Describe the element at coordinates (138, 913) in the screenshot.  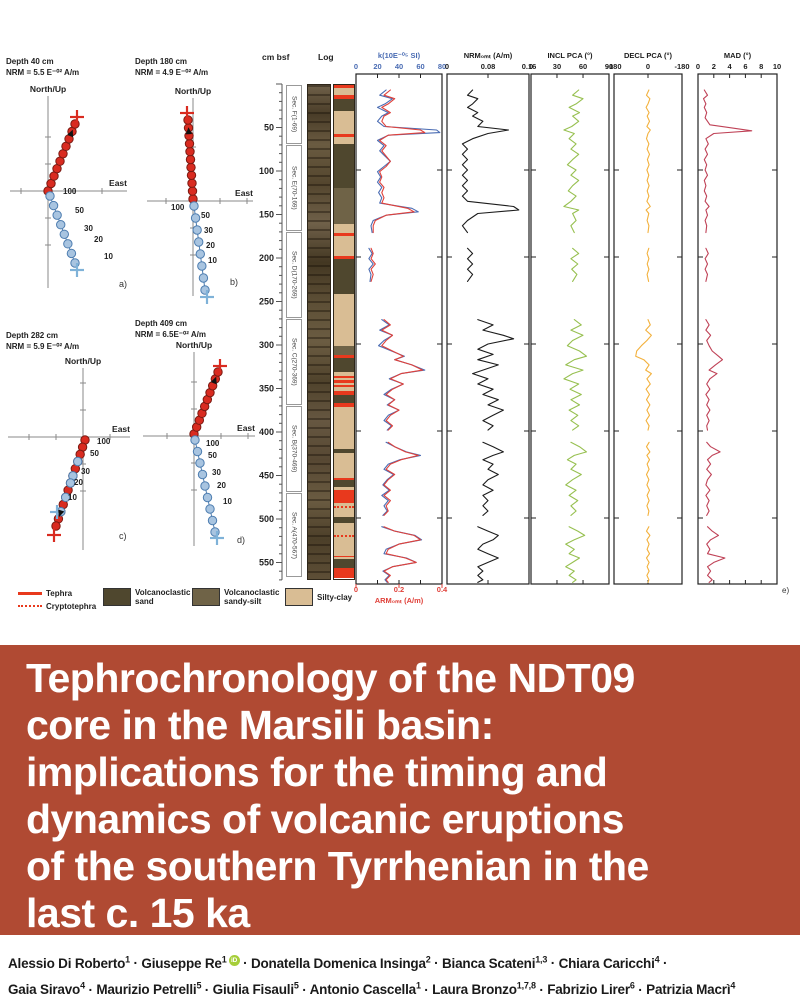
I see `title-line-6: last c. 15 ka` at that location.